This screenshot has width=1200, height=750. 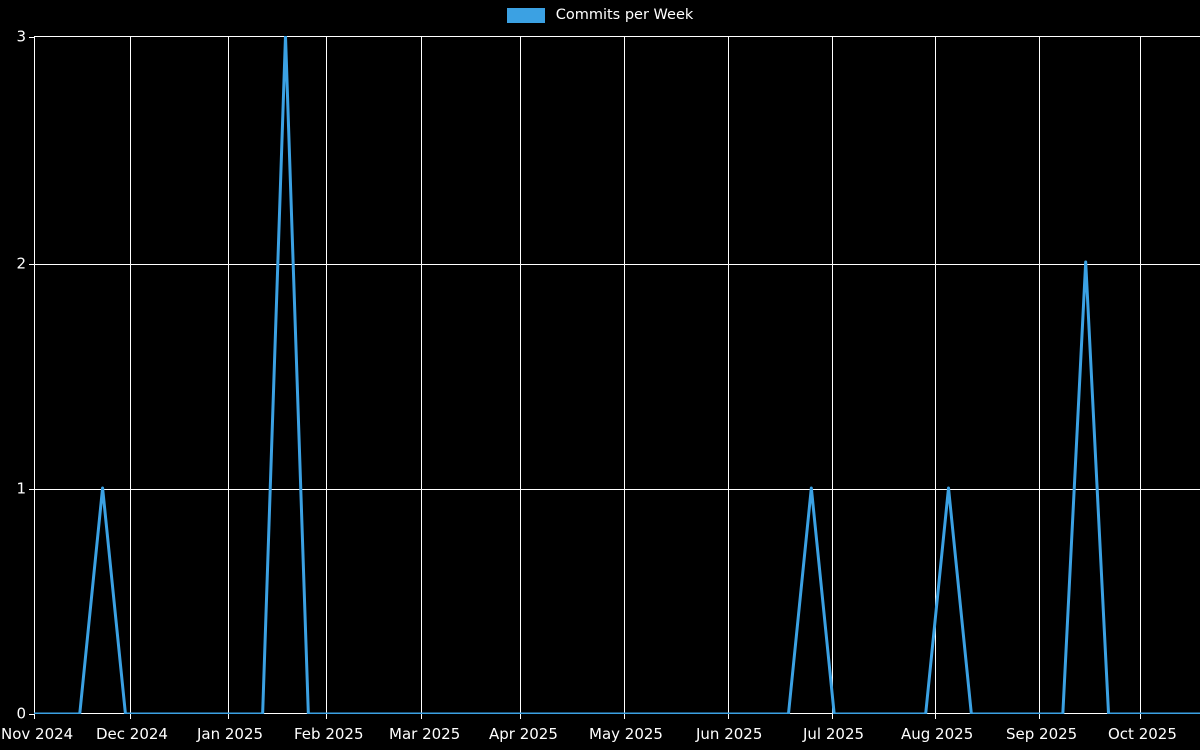 I want to click on legend-swatch-icon, so click(x=525, y=15).